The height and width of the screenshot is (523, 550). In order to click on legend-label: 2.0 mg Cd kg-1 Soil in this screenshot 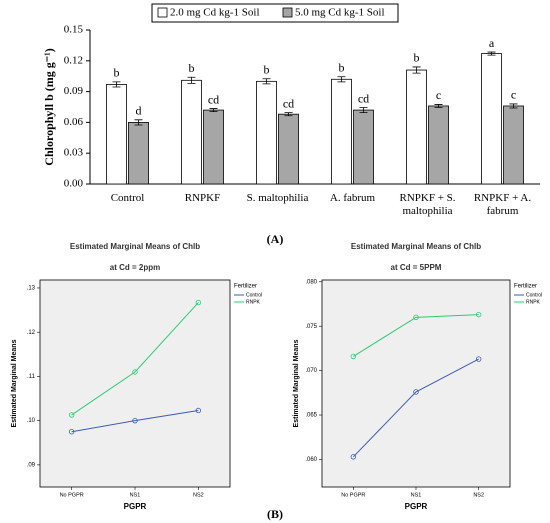, I will do `click(215, 13)`.